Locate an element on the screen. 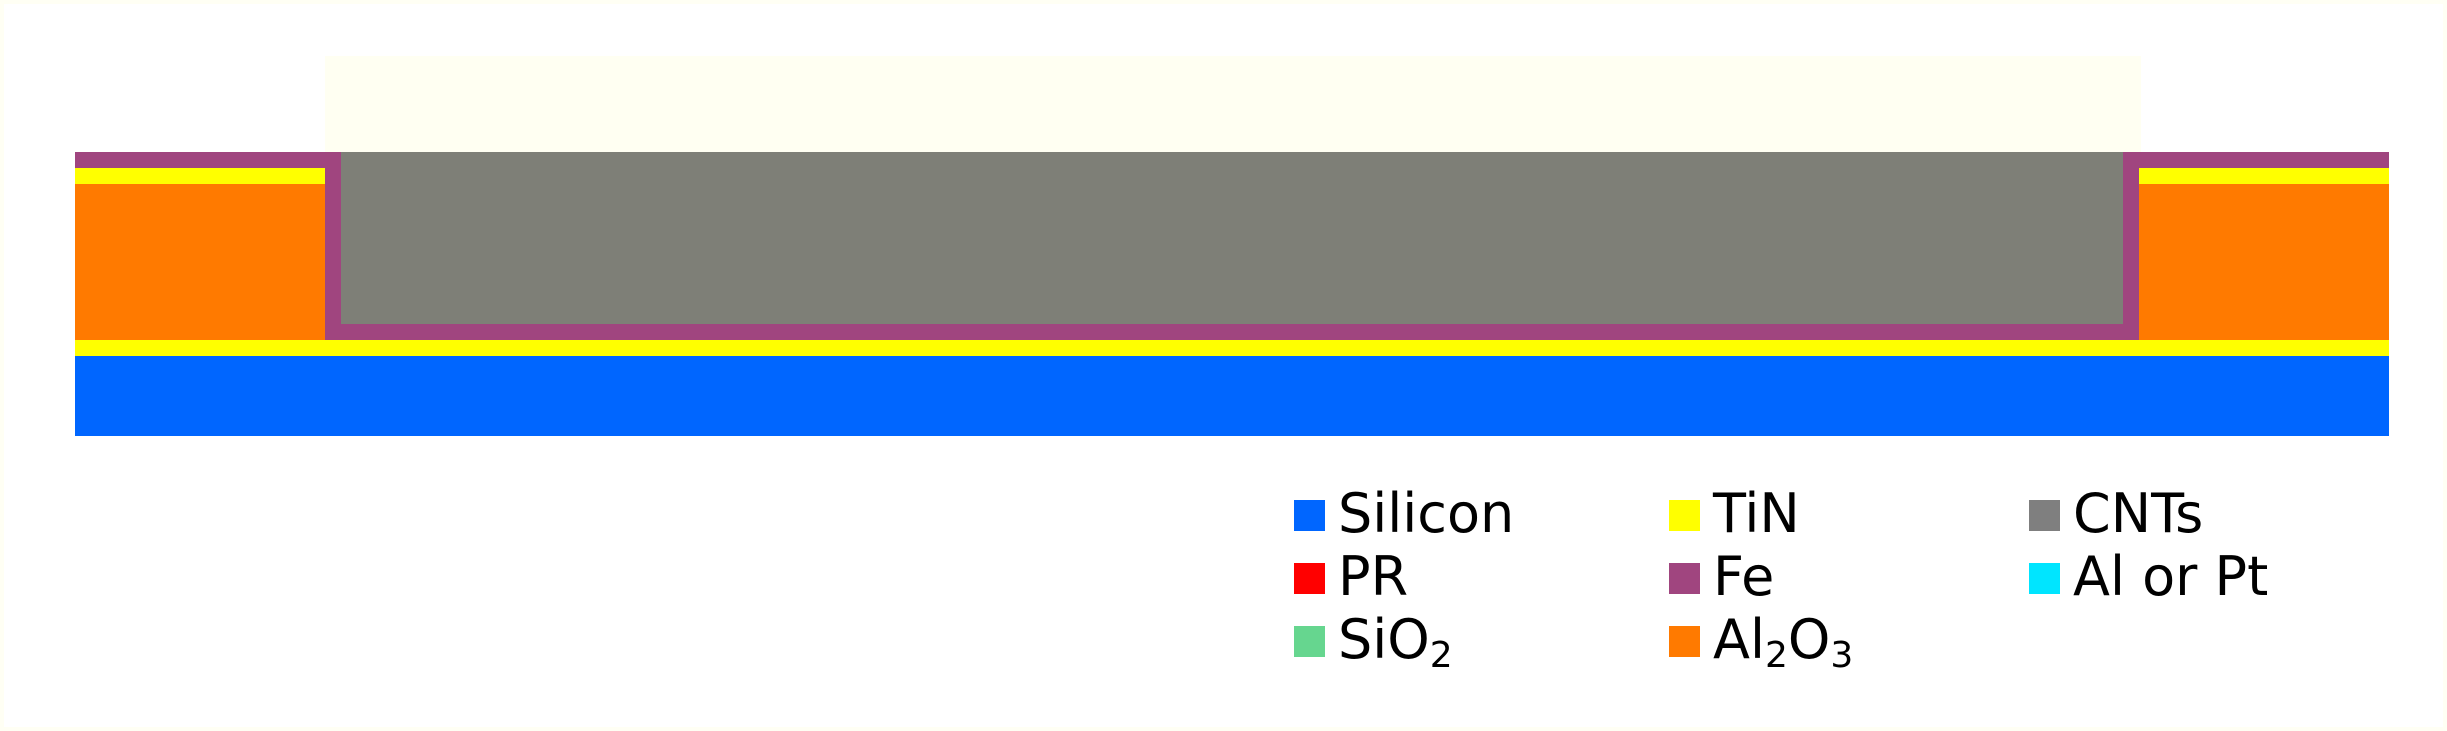 The height and width of the screenshot is (731, 2447). haze-region is located at coordinates (1233, 104).